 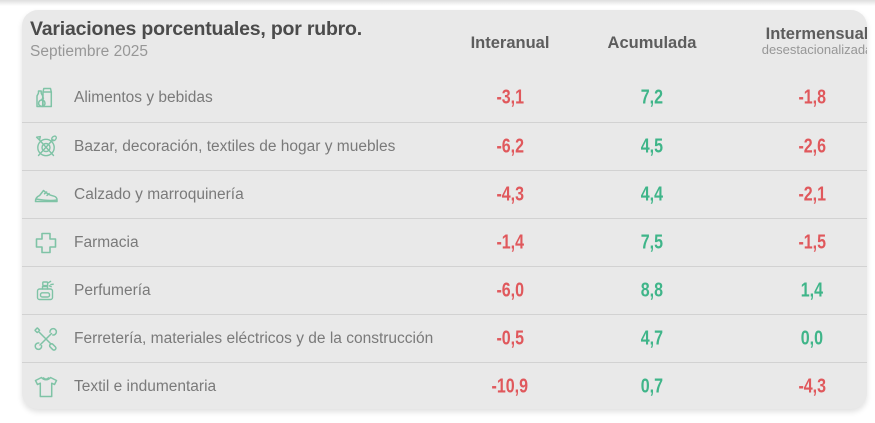 I want to click on pharmacy-cross-icon, so click(x=46, y=243).